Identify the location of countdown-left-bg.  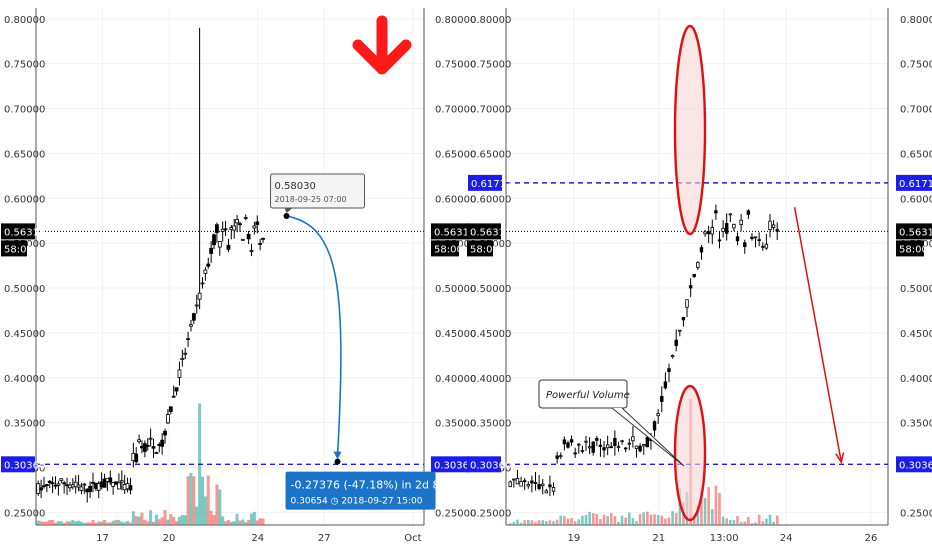
(14, 248).